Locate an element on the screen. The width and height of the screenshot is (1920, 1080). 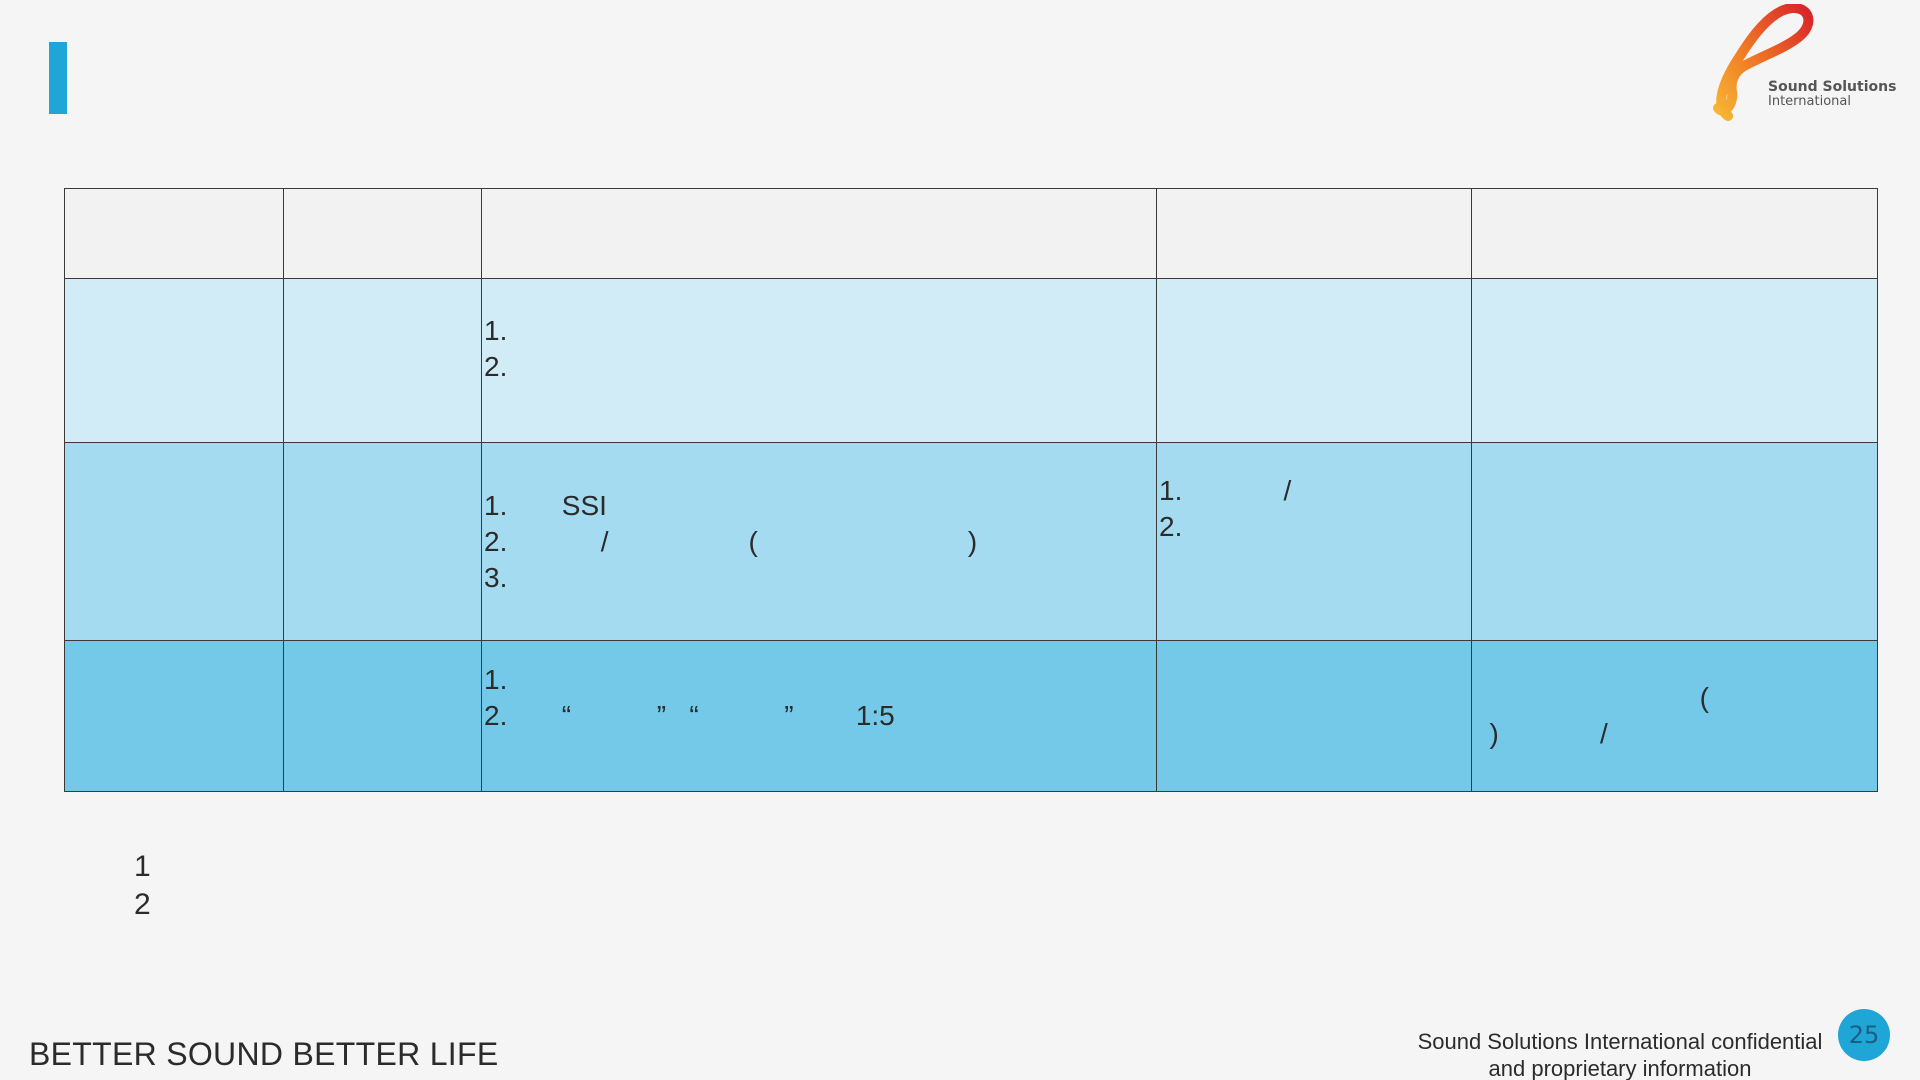
table-cell: ( ) / is located at coordinates (1674, 716).